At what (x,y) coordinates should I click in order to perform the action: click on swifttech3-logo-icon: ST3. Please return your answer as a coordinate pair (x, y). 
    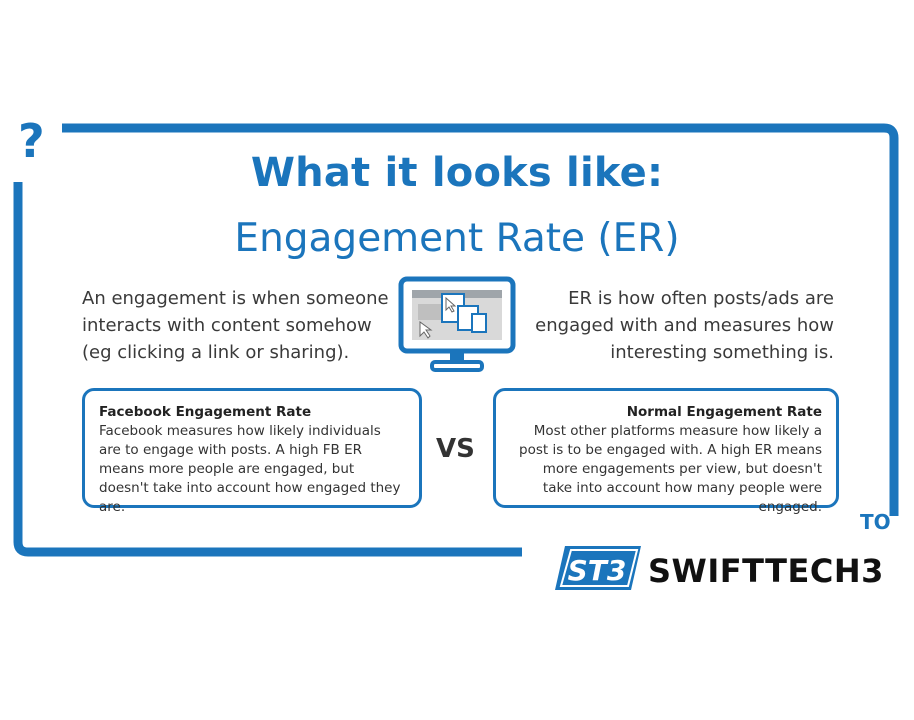
    Looking at the image, I should click on (598, 568).